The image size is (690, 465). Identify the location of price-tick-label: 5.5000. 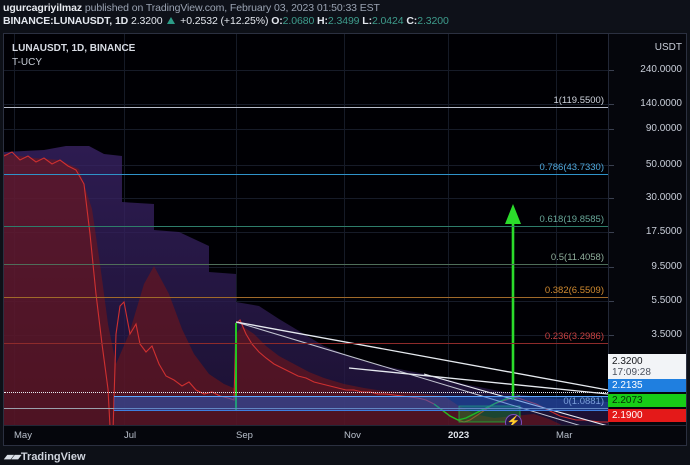
(666, 300).